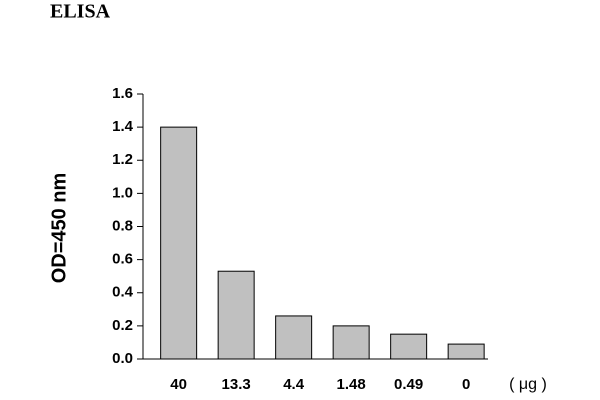 The height and width of the screenshot is (400, 600). I want to click on x-tick-label: 40, so click(178, 384).